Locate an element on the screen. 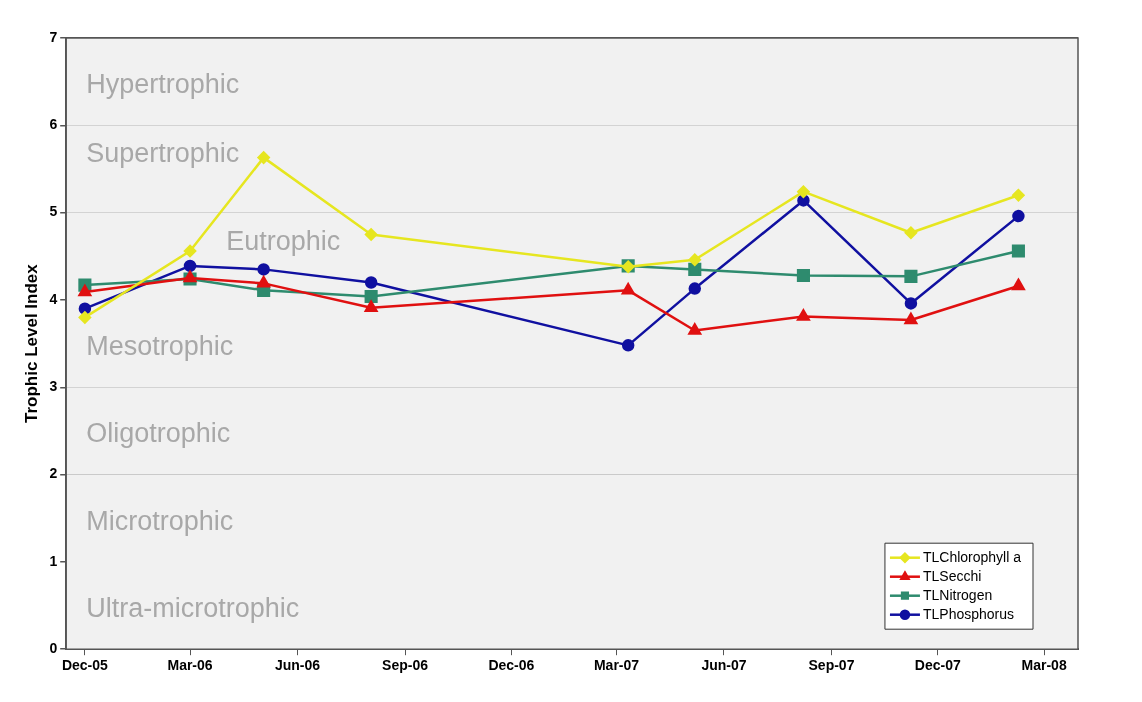 This screenshot has height=702, width=1142. x-tick-label: Jun-06 is located at coordinates (297, 665).